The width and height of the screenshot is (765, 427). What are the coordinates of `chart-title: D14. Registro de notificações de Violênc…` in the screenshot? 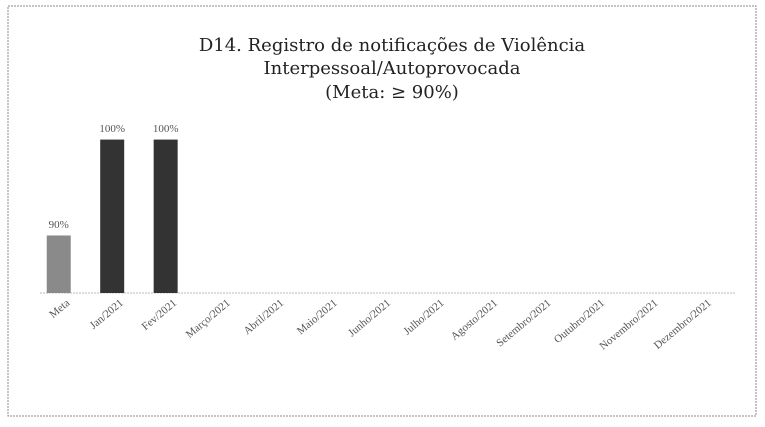 It's located at (392, 45).